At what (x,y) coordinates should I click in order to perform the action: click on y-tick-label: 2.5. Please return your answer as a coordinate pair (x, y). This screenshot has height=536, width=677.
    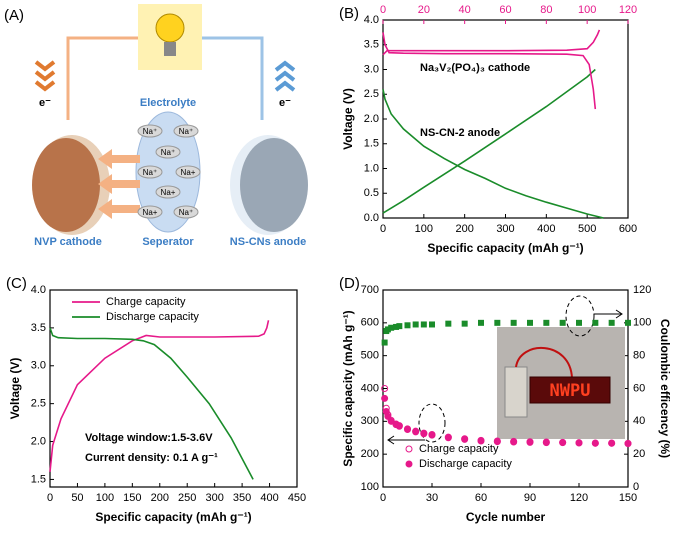
    Looking at the image, I should click on (371, 94).